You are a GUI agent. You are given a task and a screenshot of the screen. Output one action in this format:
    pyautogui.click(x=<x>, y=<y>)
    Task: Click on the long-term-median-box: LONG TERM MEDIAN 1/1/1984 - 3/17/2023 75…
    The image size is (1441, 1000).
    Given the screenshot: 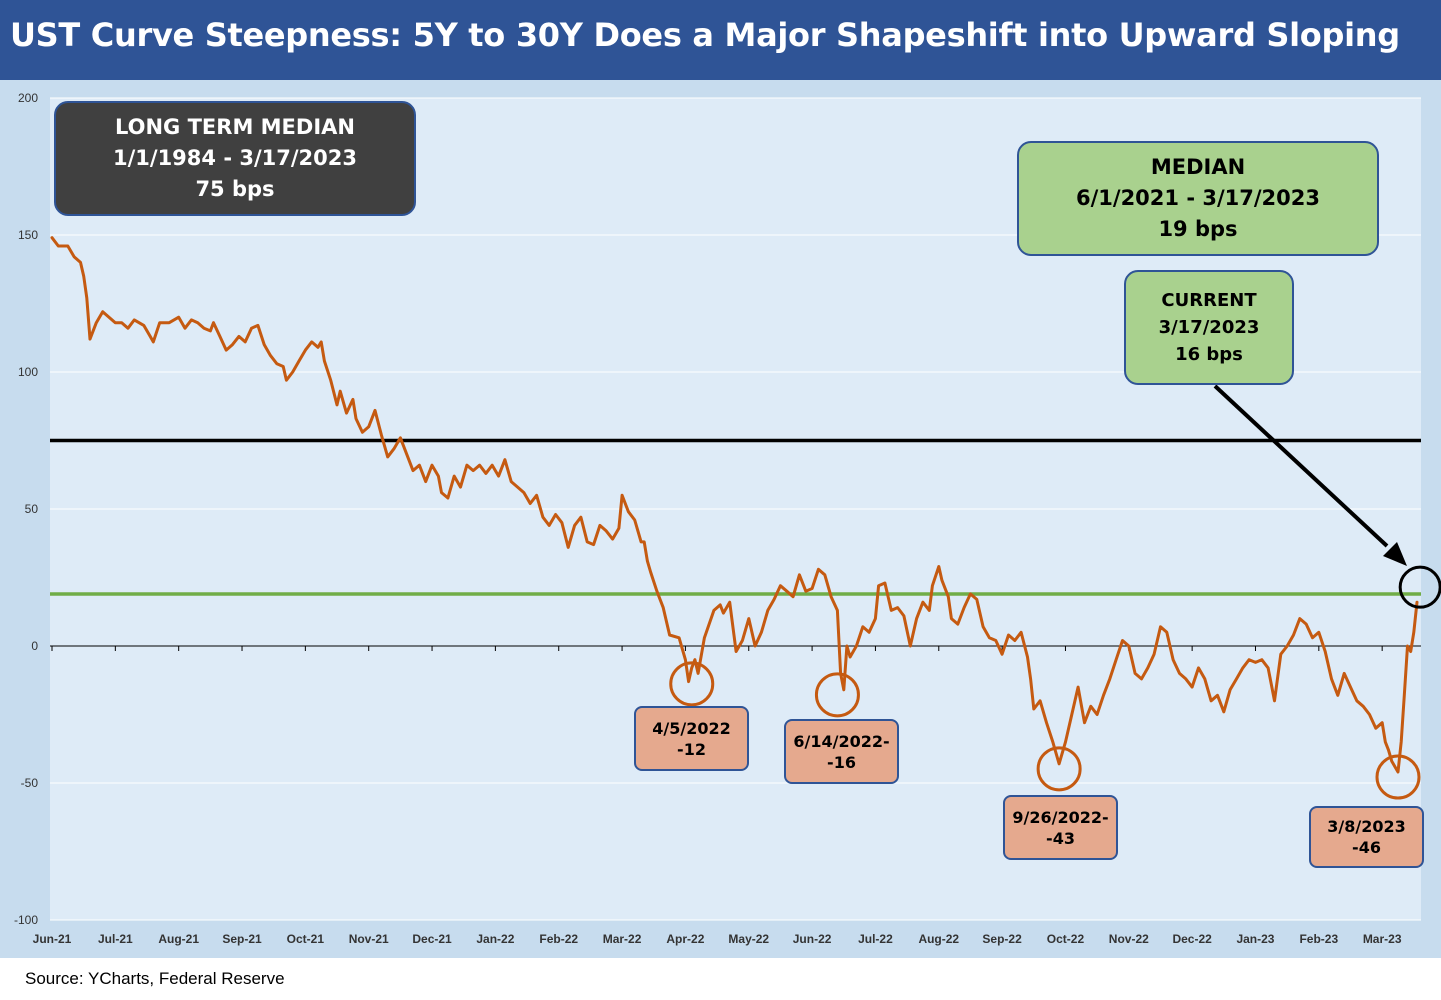 What is the action you would take?
    pyautogui.click(x=235, y=158)
    